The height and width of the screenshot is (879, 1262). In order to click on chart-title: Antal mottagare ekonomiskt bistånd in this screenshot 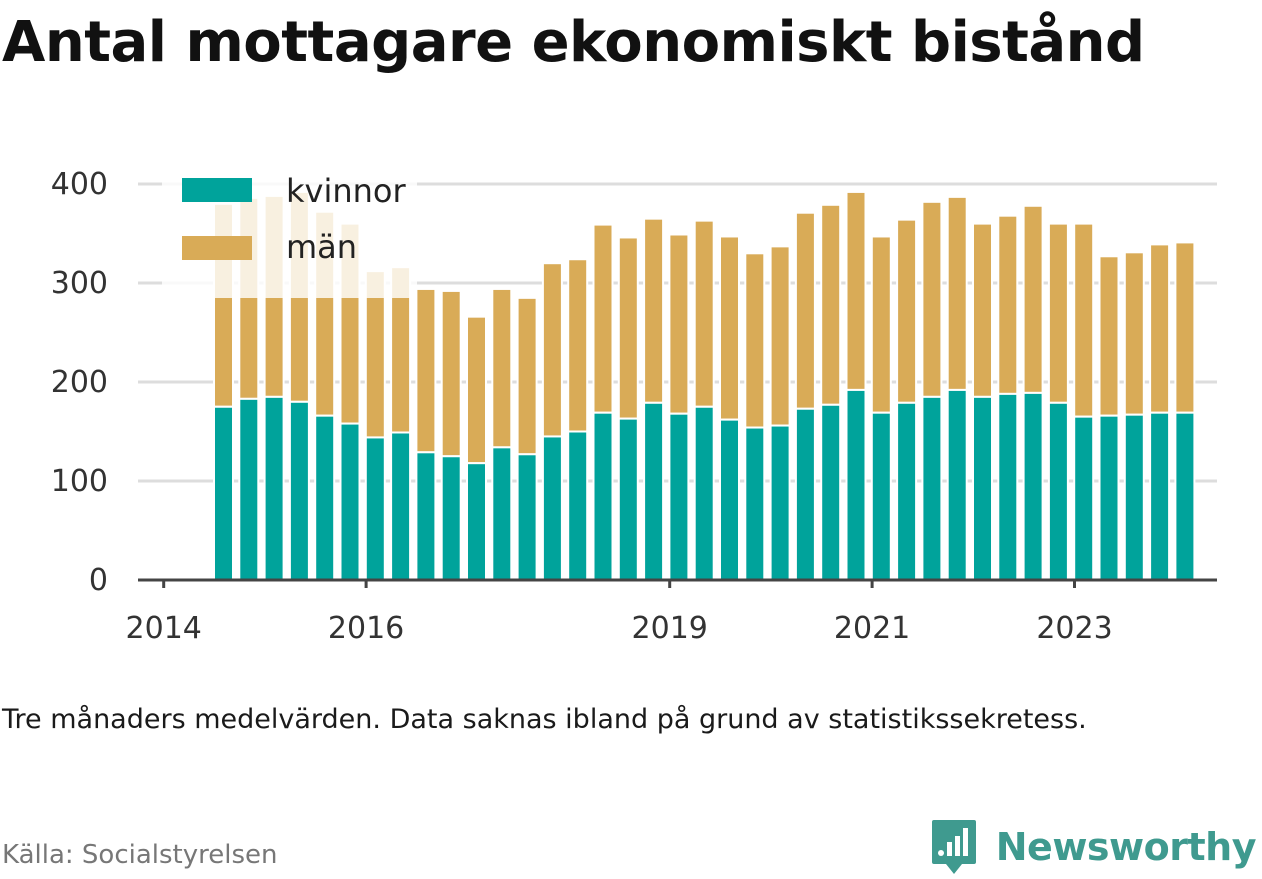, I will do `click(573, 42)`.